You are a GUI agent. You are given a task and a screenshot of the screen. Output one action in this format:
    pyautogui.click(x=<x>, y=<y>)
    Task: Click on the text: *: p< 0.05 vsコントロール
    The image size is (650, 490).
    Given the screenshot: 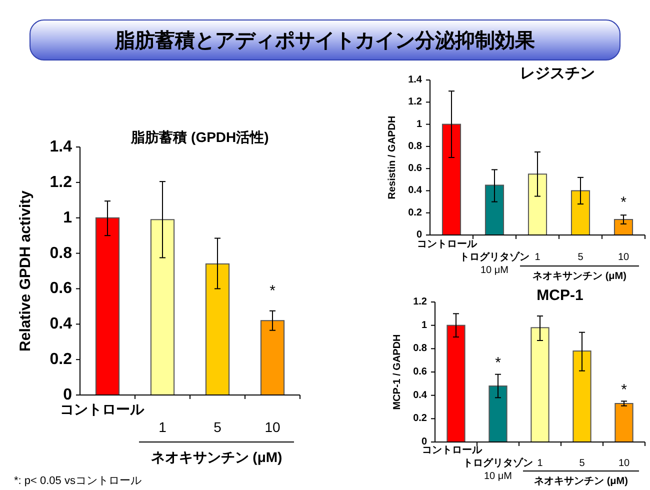 What is the action you would take?
    pyautogui.click(x=78, y=481)
    